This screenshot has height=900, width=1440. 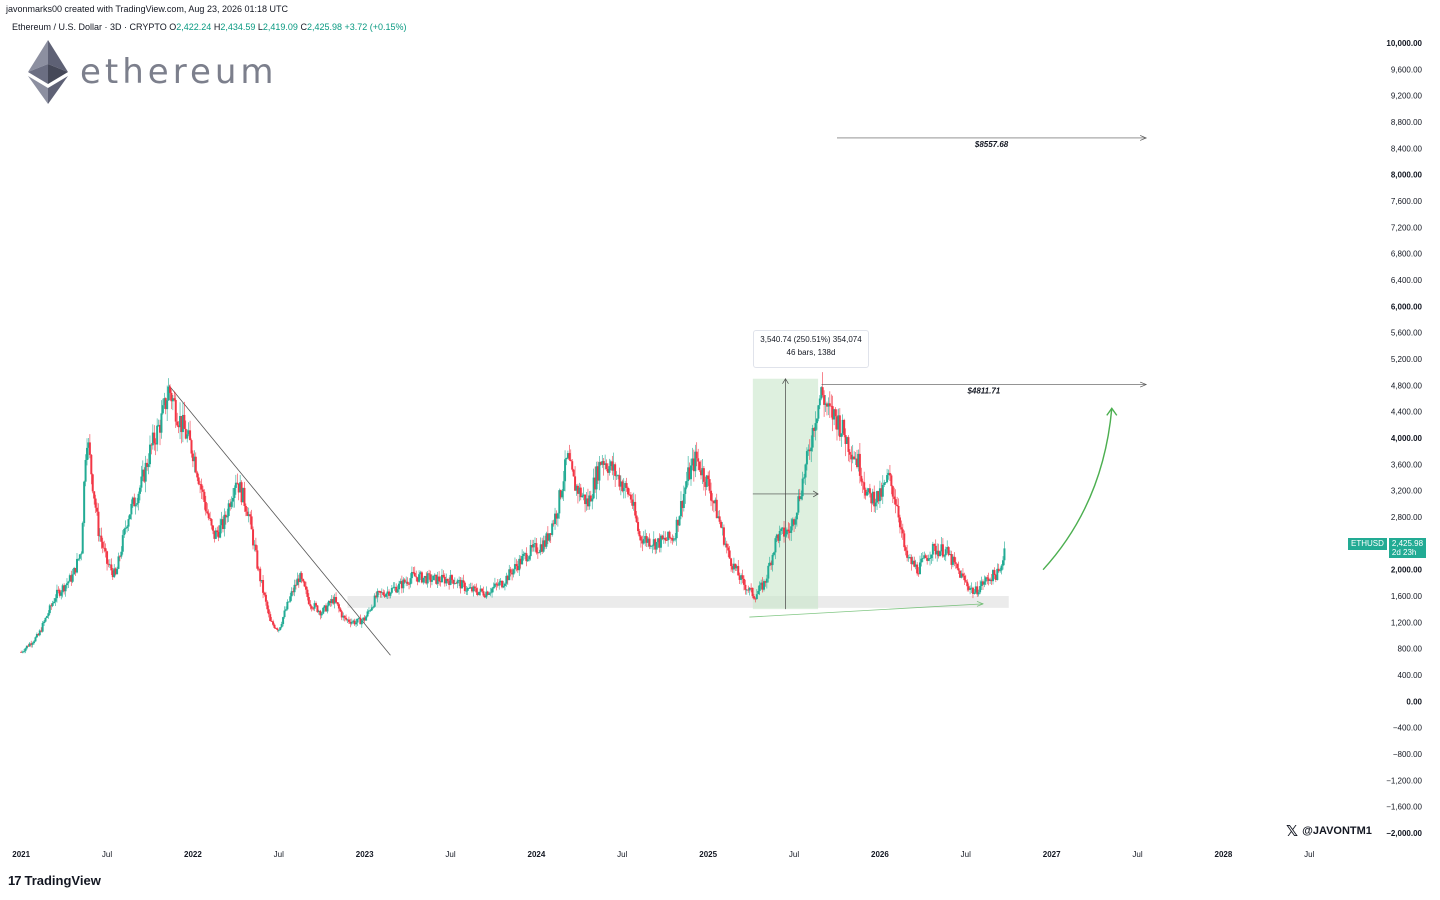 What do you see at coordinates (537, 854) in the screenshot?
I see `time-tick-label: 2024` at bounding box center [537, 854].